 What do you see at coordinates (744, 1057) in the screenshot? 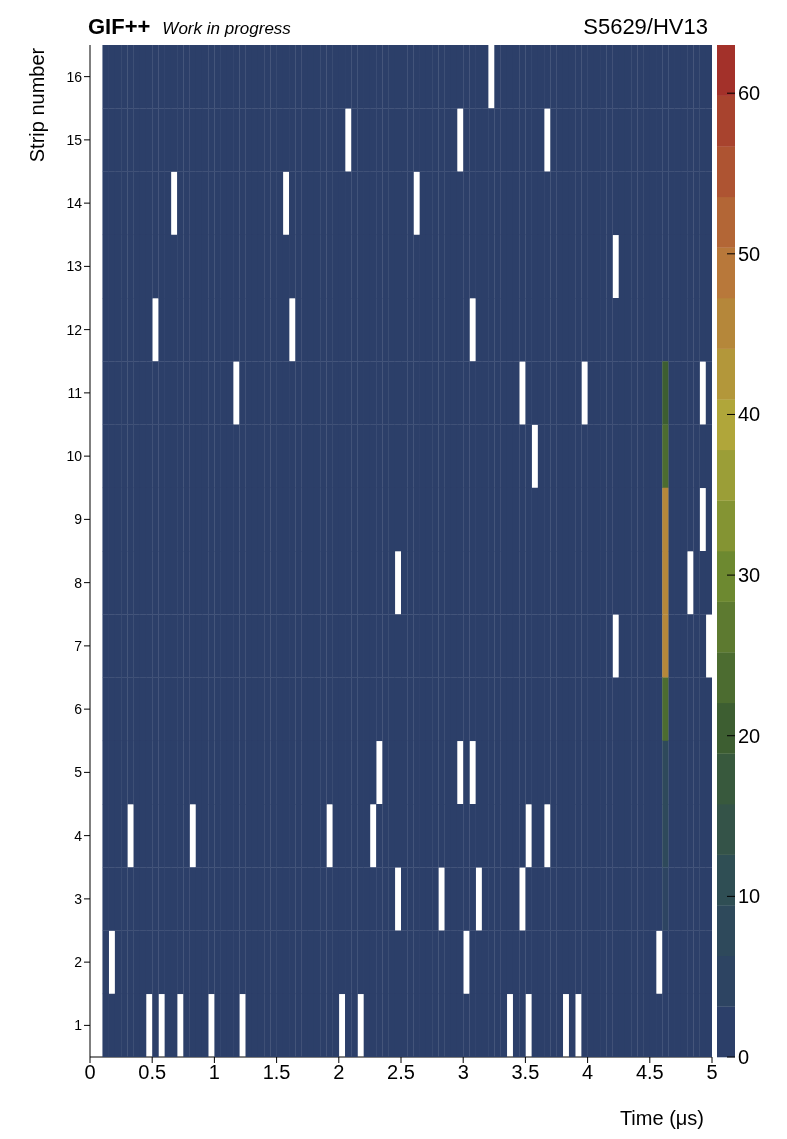
I see `color-bar-label: 0` at bounding box center [744, 1057].